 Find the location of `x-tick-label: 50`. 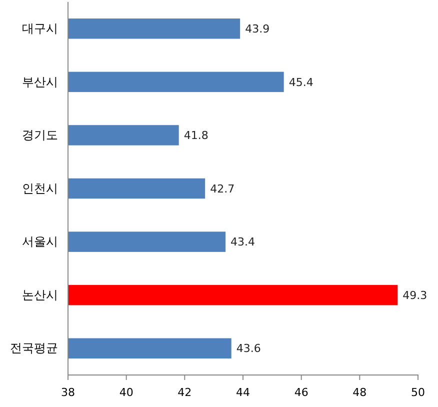

x-tick-label: 50 is located at coordinates (418, 393).